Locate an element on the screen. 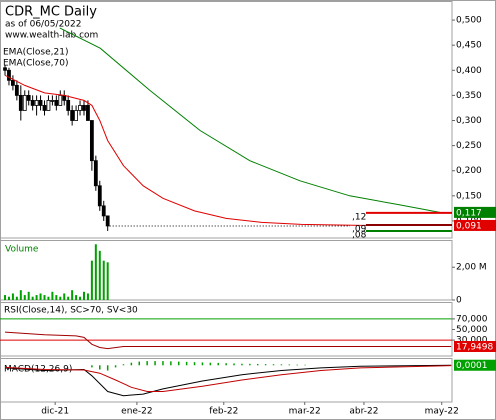 The height and width of the screenshot is (420, 496). value-box-label: 0,117 is located at coordinates (469, 213).